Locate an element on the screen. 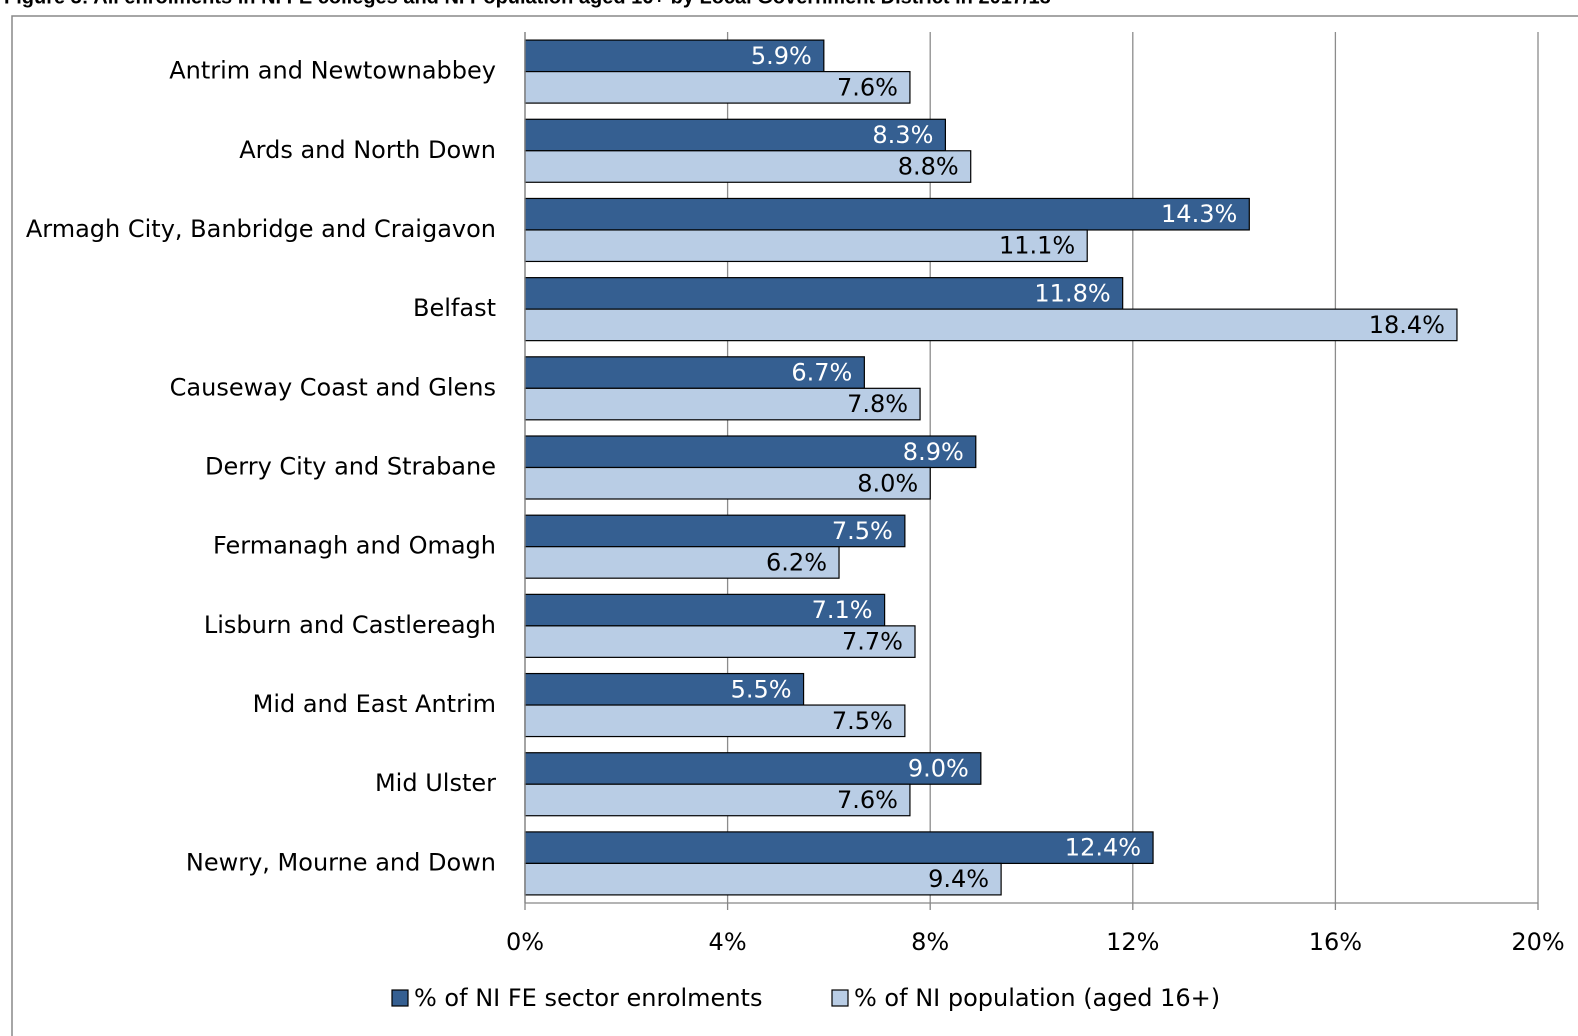  legend-label: % of NI population (aged 16+) is located at coordinates (1037, 998).